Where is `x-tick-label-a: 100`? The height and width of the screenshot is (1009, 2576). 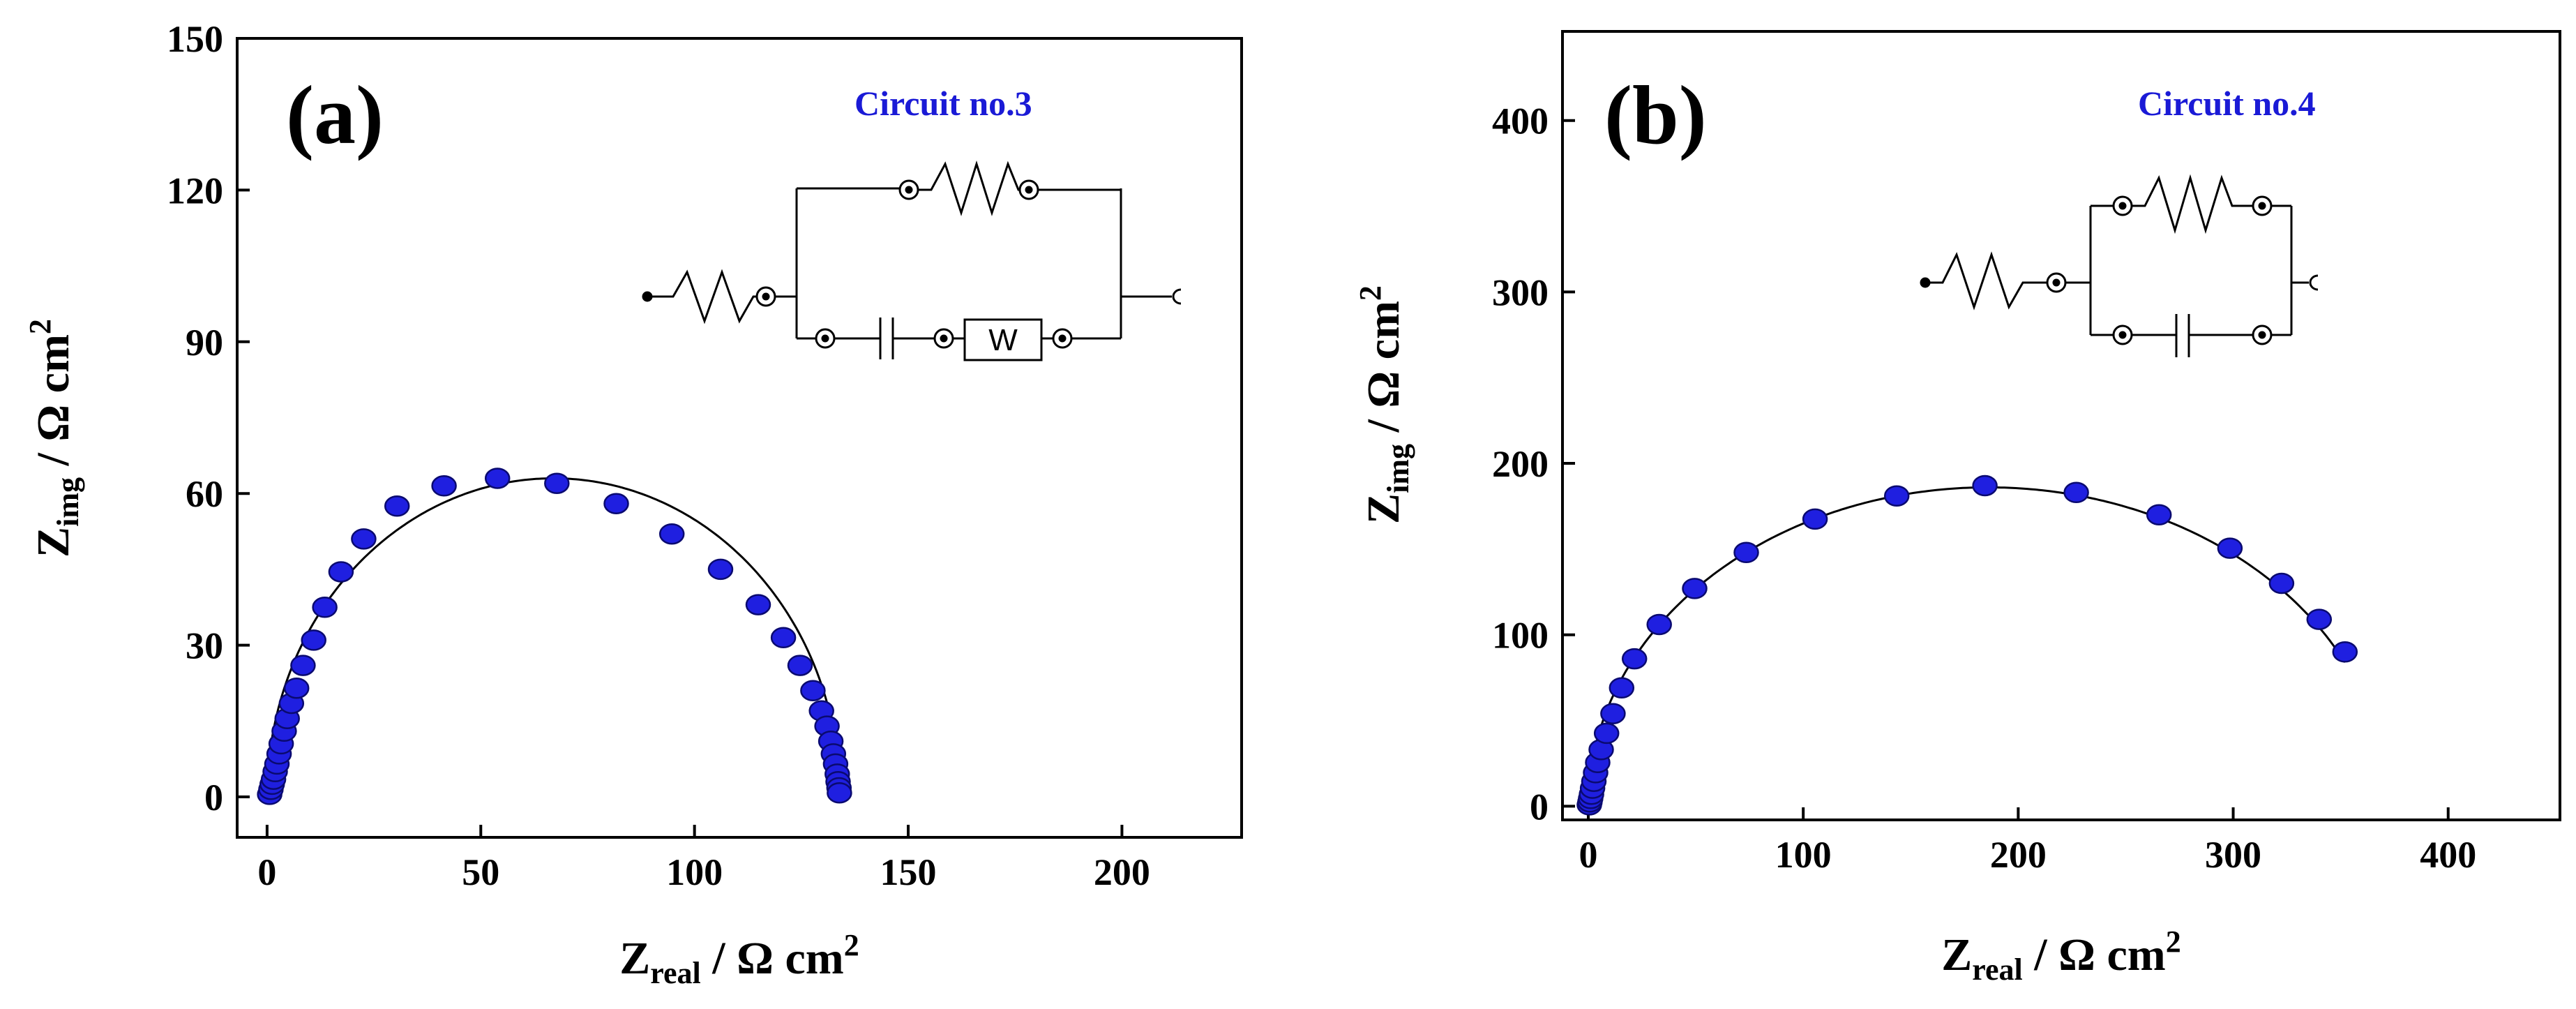
x-tick-label-a: 100 is located at coordinates (694, 872).